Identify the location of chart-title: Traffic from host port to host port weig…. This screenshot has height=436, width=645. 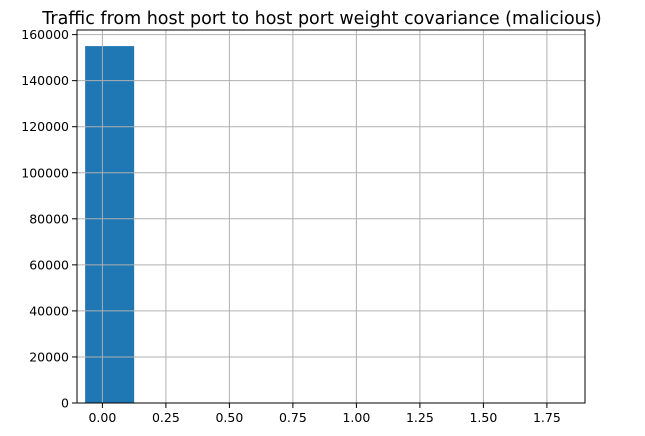
(321, 19).